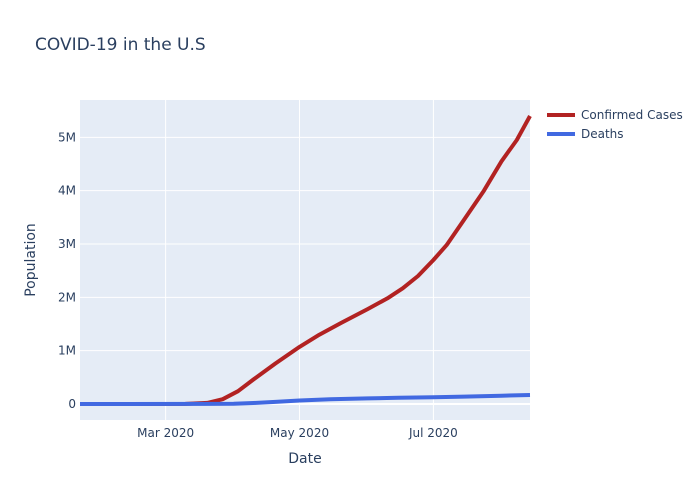 The width and height of the screenshot is (700, 500). What do you see at coordinates (433, 433) in the screenshot?
I see `x-tick-label: Jul 2020` at bounding box center [433, 433].